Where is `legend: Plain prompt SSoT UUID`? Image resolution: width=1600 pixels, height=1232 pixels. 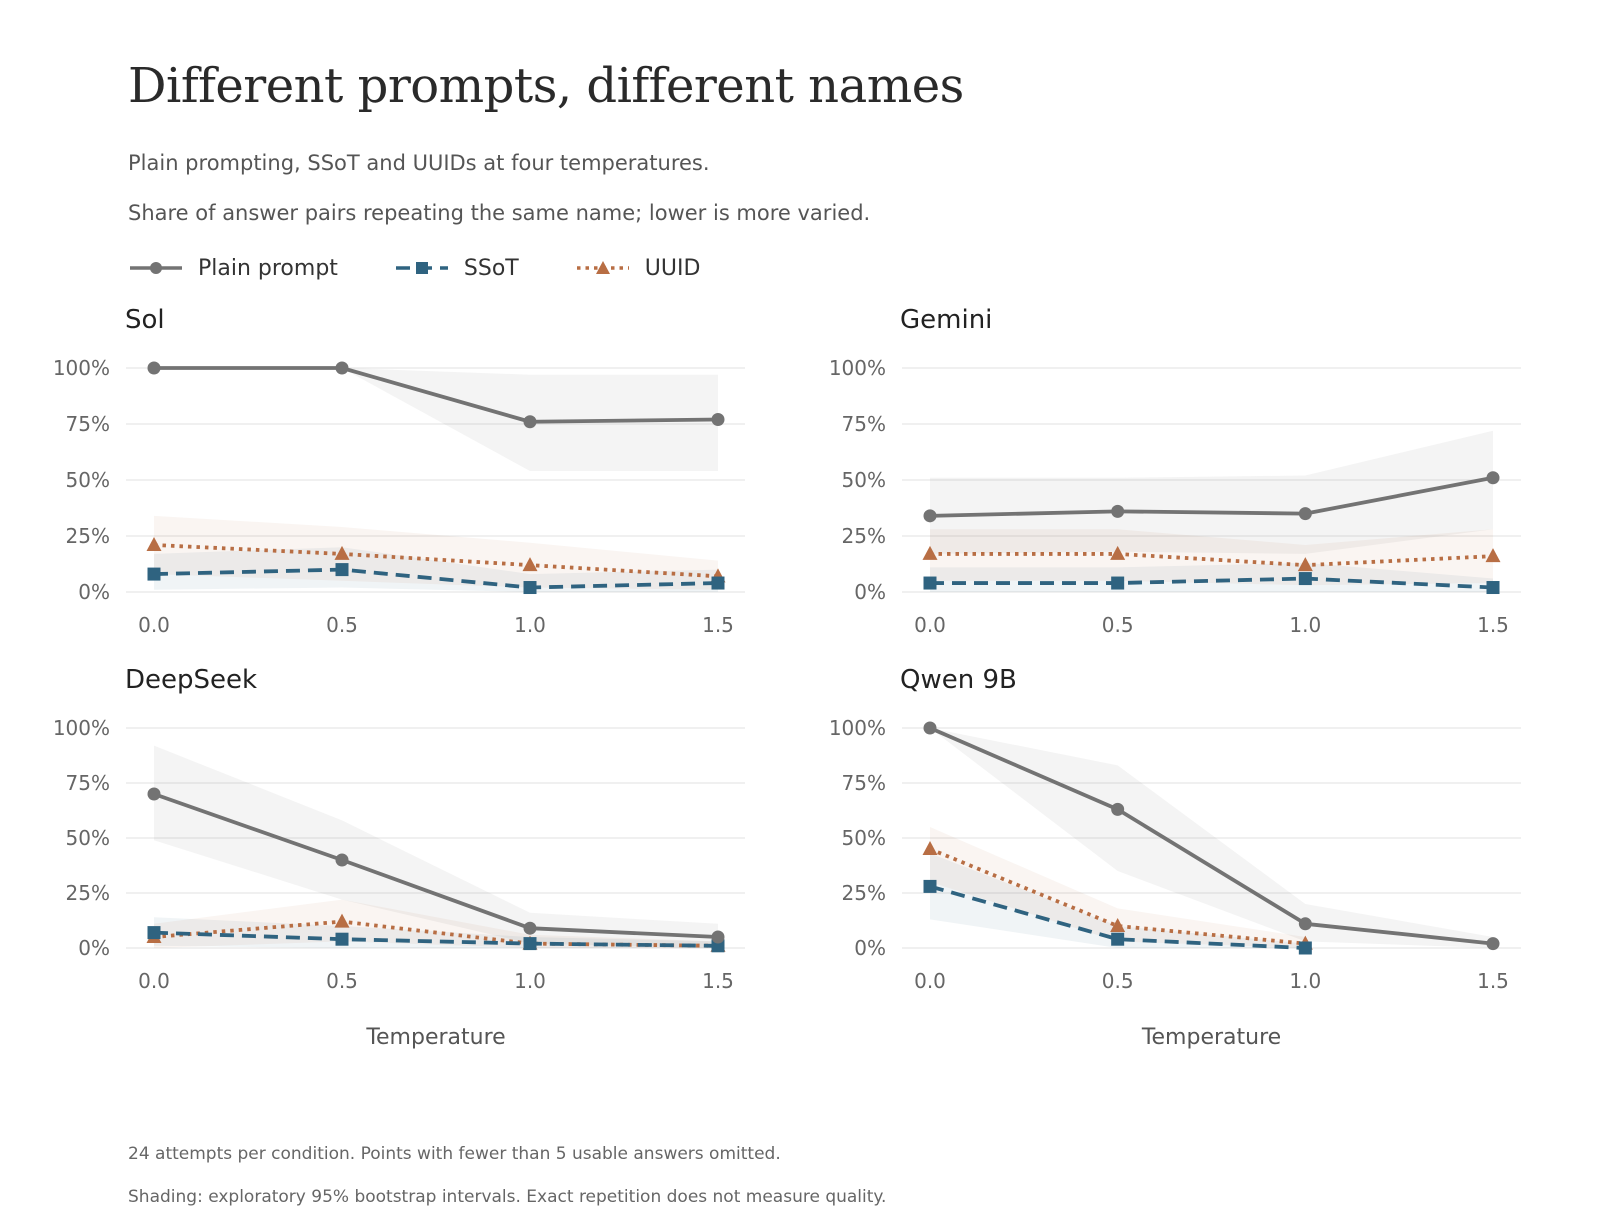 legend: Plain prompt SSoT UUID is located at coordinates (442, 268).